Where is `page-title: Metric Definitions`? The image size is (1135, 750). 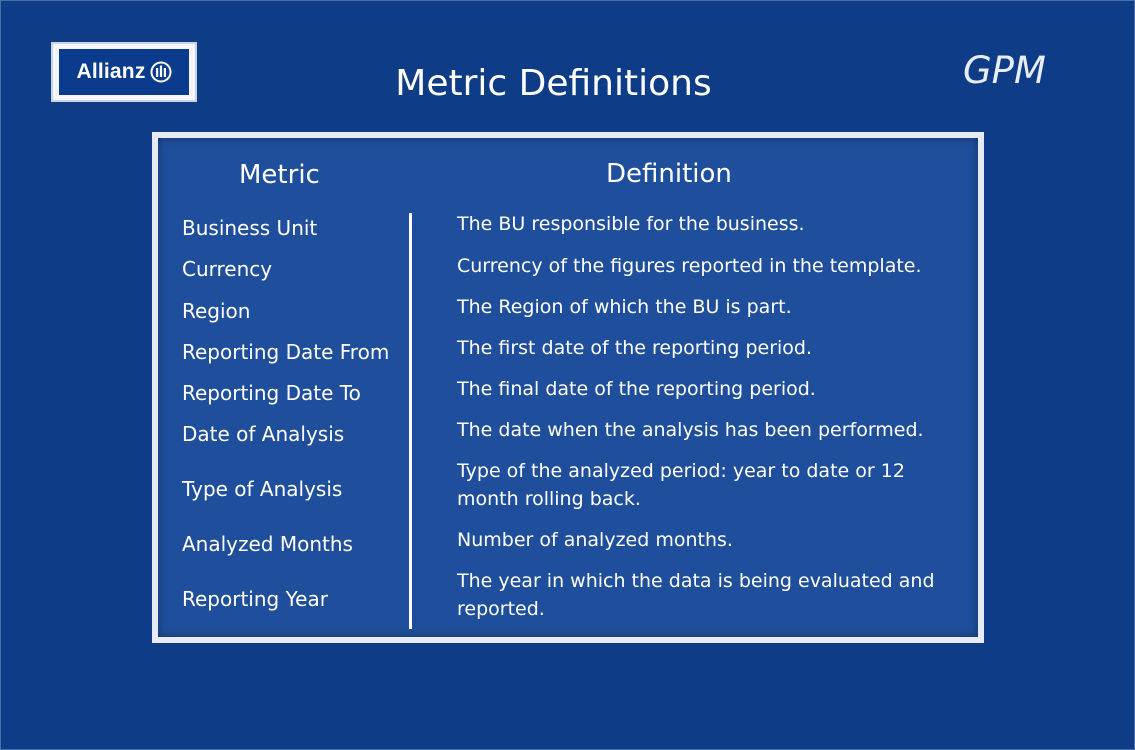 page-title: Metric Definitions is located at coordinates (553, 83).